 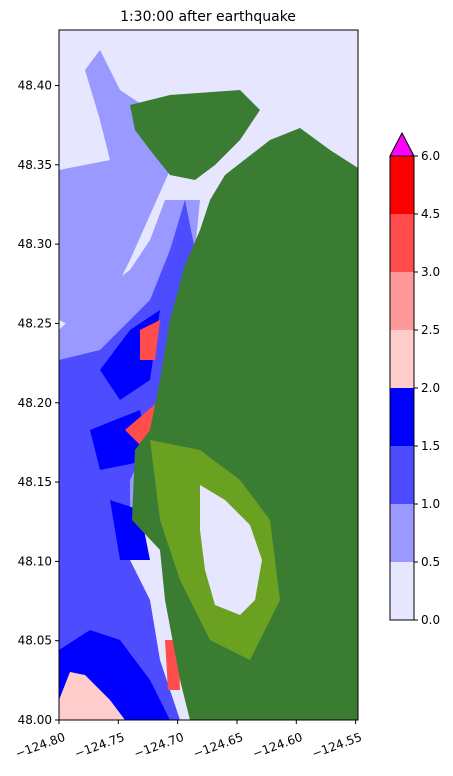 What do you see at coordinates (35, 323) in the screenshot?
I see `y-tick-label: 48.25` at bounding box center [35, 323].